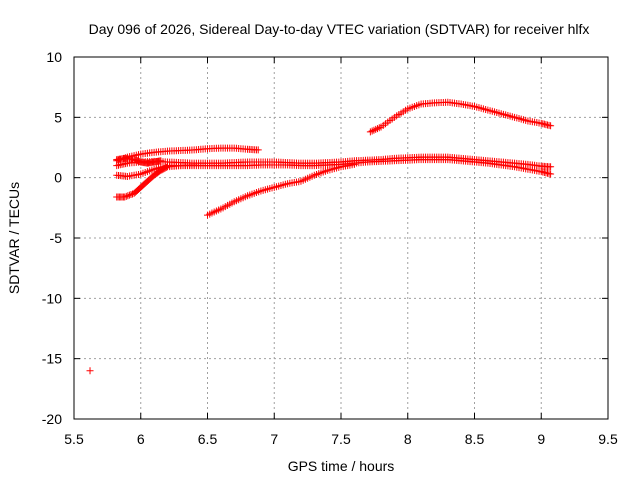  I want to click on series-upper-left-arc, so click(187, 154).